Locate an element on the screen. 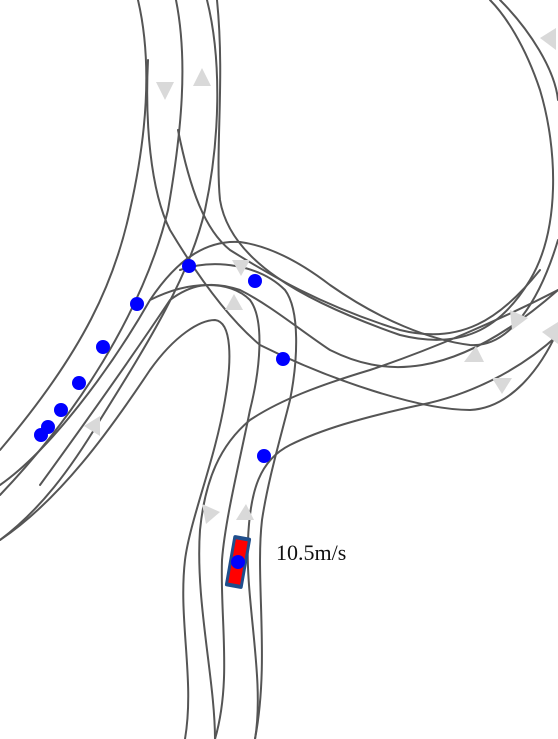 This screenshot has height=739, width=558. ego-speed-label: 10.5m/s is located at coordinates (311, 552).